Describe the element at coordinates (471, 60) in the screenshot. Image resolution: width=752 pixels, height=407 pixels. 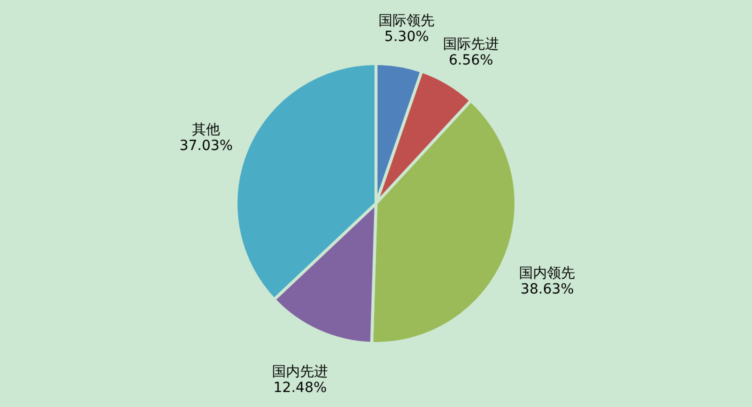
I see `data-label: 6.56%` at that location.